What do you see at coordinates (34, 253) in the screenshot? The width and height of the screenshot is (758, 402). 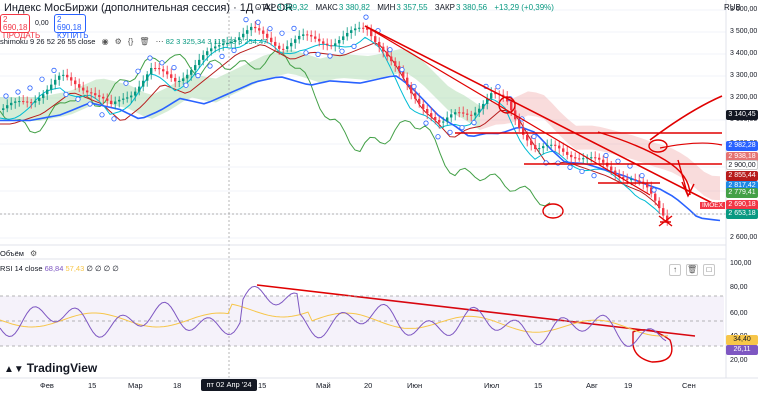 I see `volume-settings-icon: ⚙` at bounding box center [34, 253].